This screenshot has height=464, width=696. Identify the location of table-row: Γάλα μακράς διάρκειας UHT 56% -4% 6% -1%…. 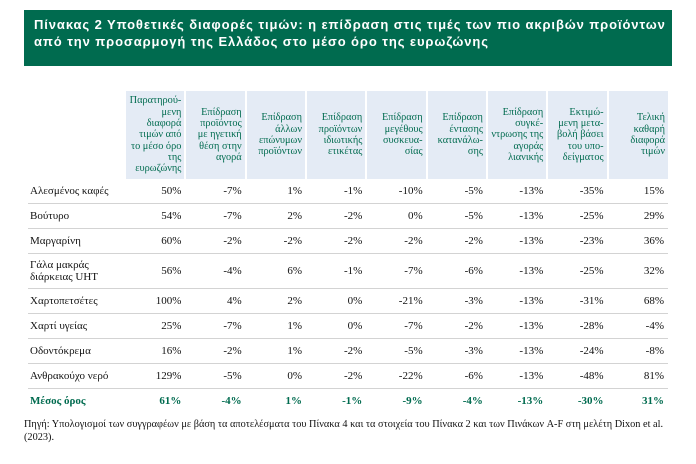
(348, 271).